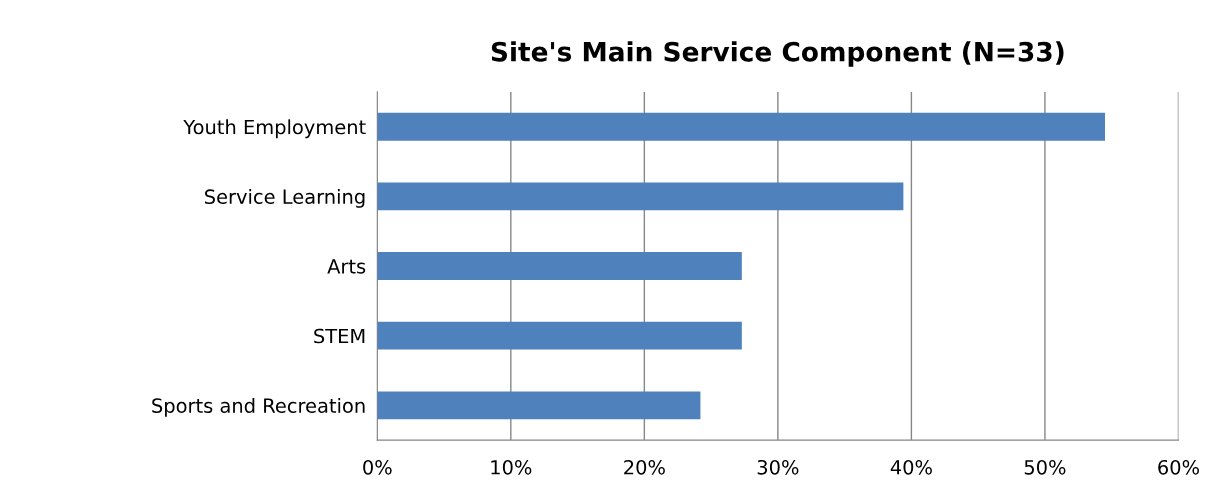 This screenshot has width=1225, height=494. Describe the element at coordinates (911, 467) in the screenshot. I see `x-tick-label: 40%` at that location.